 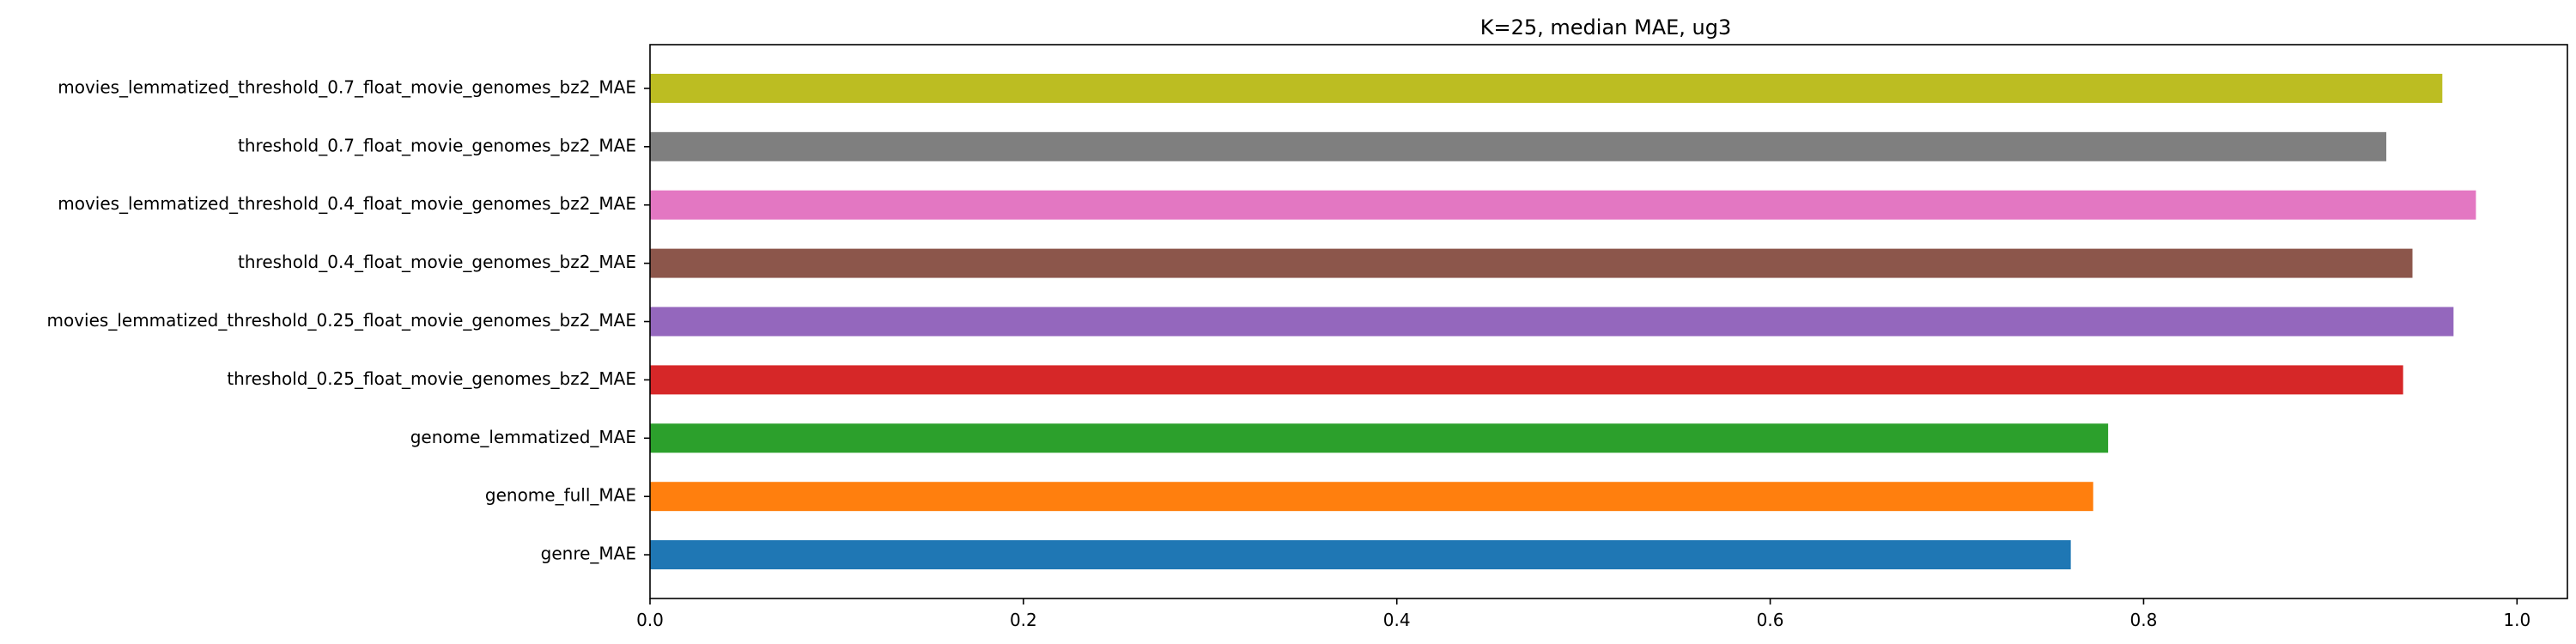 What do you see at coordinates (1532, 263) in the screenshot?
I see `bar-threshold_0.4_float_movie_genomes_bz2_MAE` at bounding box center [1532, 263].